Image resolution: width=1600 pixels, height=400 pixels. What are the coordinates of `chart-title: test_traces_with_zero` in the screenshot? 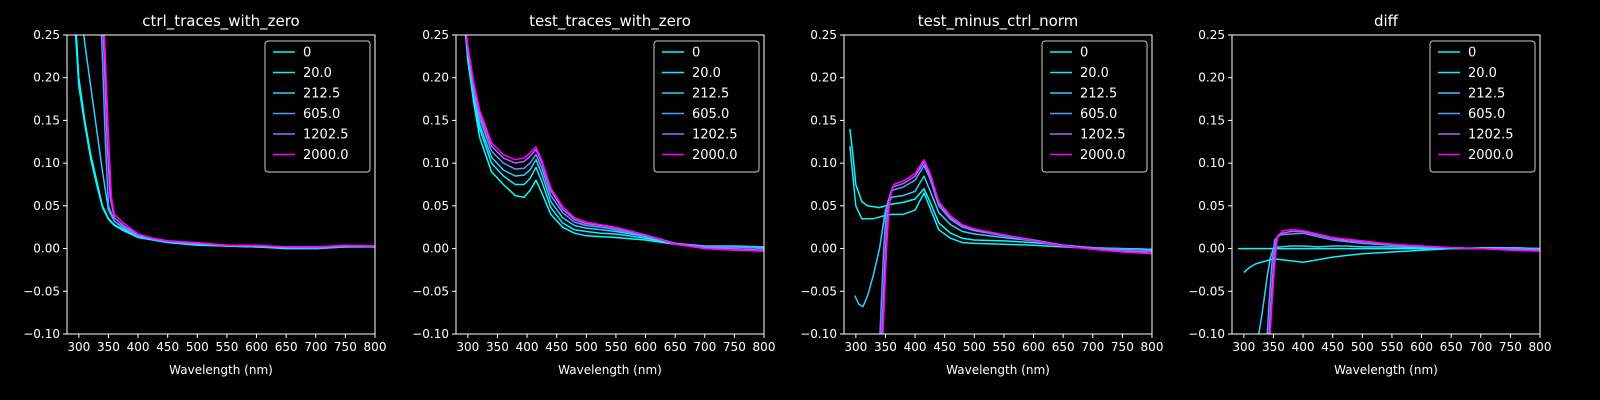 It's located at (610, 21).